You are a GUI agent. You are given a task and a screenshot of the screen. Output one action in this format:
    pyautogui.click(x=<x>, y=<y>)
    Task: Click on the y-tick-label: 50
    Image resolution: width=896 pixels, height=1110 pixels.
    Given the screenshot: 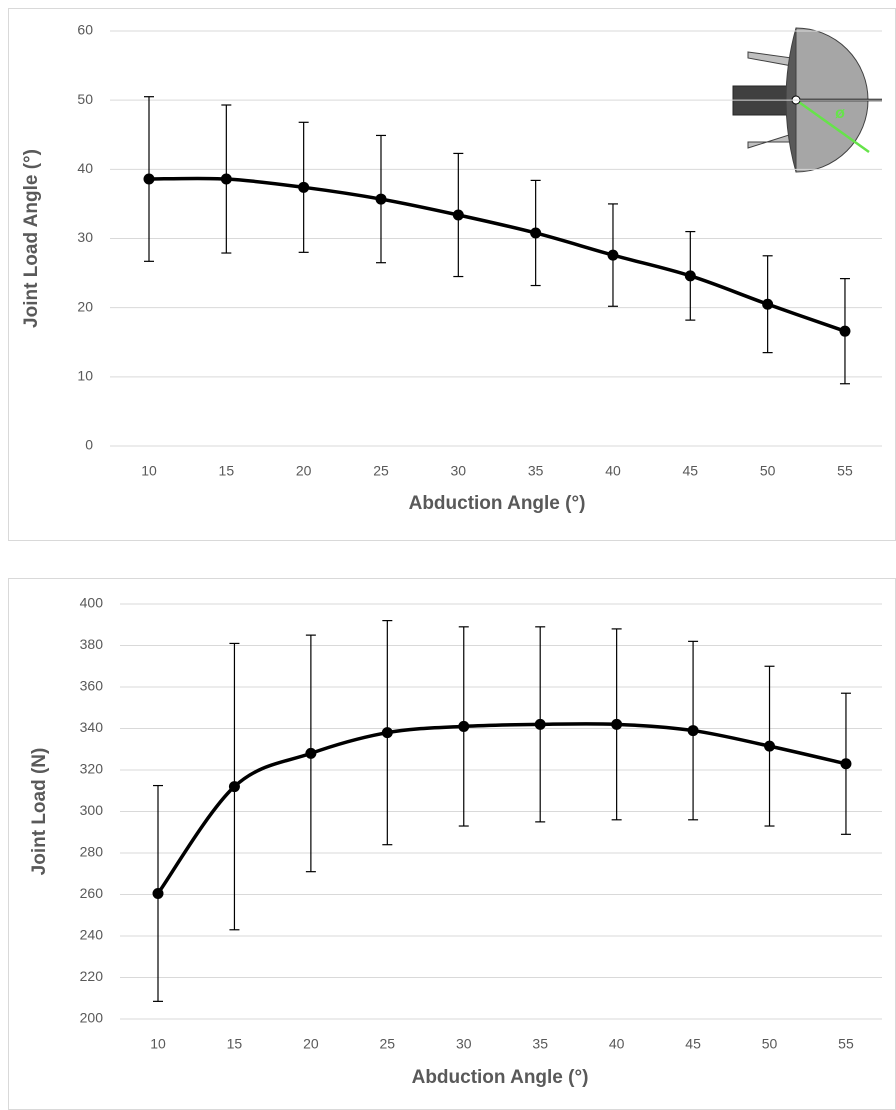 What is the action you would take?
    pyautogui.click(x=85, y=99)
    